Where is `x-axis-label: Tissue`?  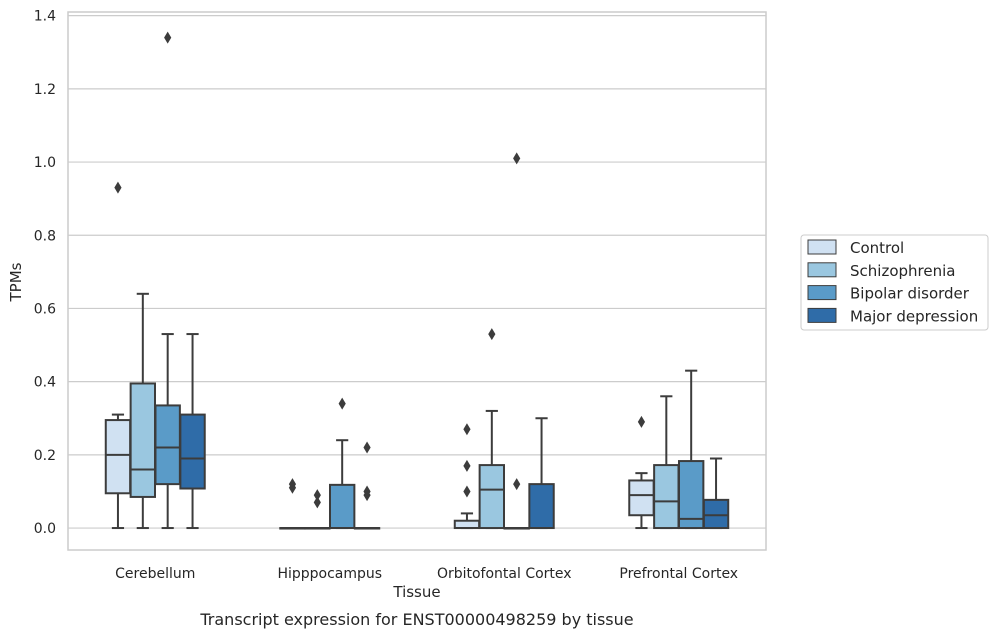
x-axis-label: Tissue is located at coordinates (416, 592).